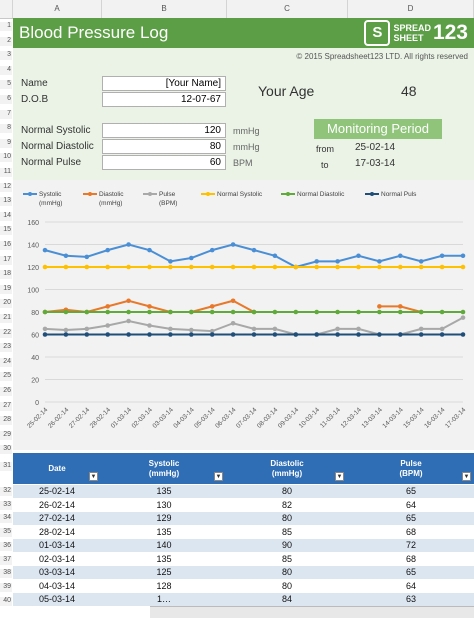 The height and width of the screenshot is (618, 474). I want to click on systolic-cell: 130, so click(164, 504).